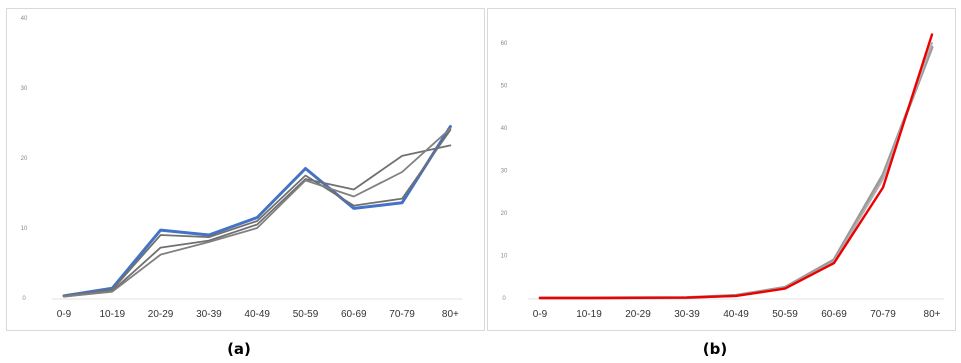 The height and width of the screenshot is (363, 961). I want to click on caption-b: (b), so click(715, 349).